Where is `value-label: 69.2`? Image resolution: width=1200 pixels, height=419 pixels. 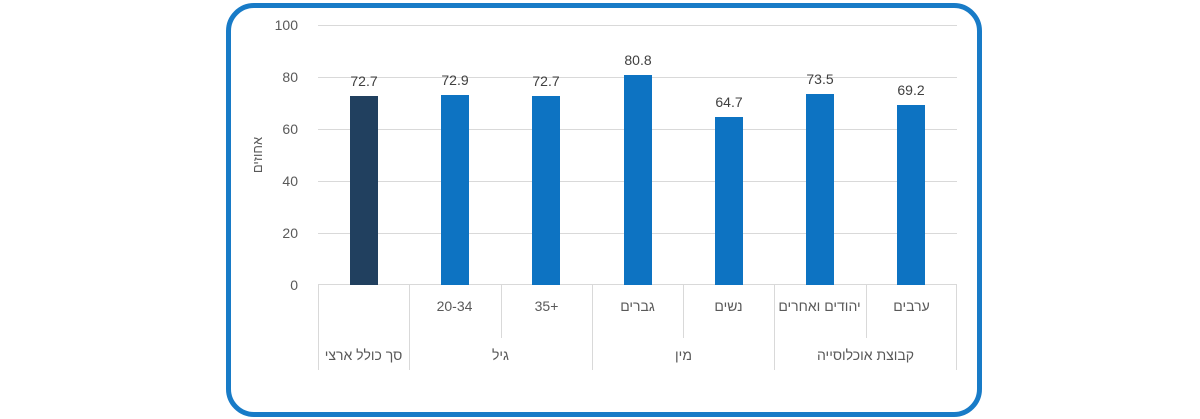
value-label: 69.2 is located at coordinates (911, 90).